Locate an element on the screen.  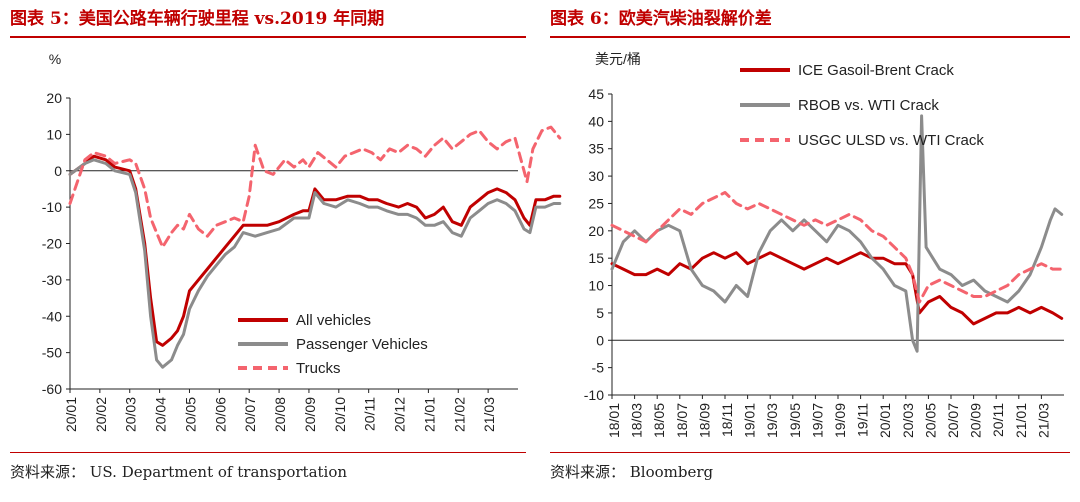
legend-label: ICE Gasoil-Brent Crack is located at coordinates (876, 70).